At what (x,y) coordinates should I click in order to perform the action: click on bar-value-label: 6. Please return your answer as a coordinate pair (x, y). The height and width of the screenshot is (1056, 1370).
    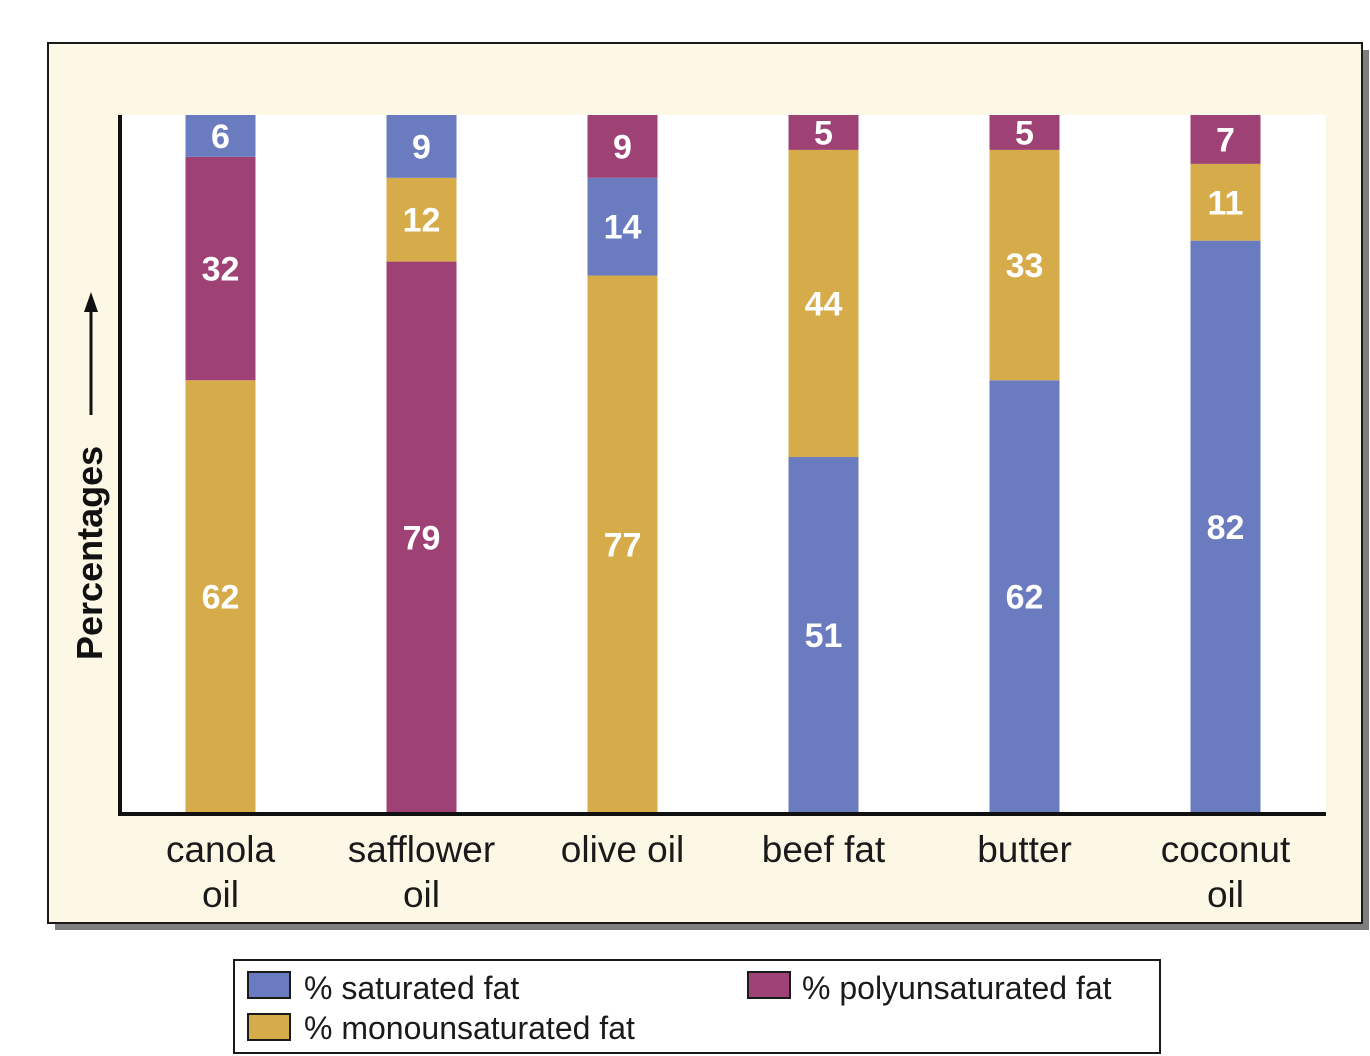
    Looking at the image, I should click on (220, 137).